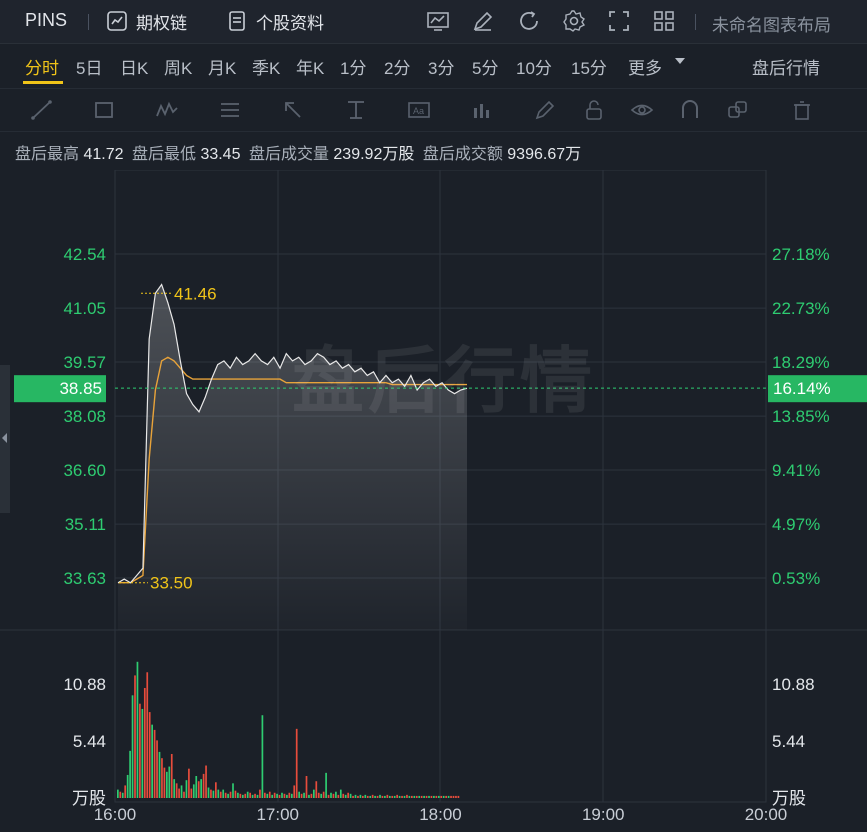 This screenshot has height=832, width=867. What do you see at coordinates (589, 68) in the screenshot?
I see `tab-period-12: 15分` at bounding box center [589, 68].